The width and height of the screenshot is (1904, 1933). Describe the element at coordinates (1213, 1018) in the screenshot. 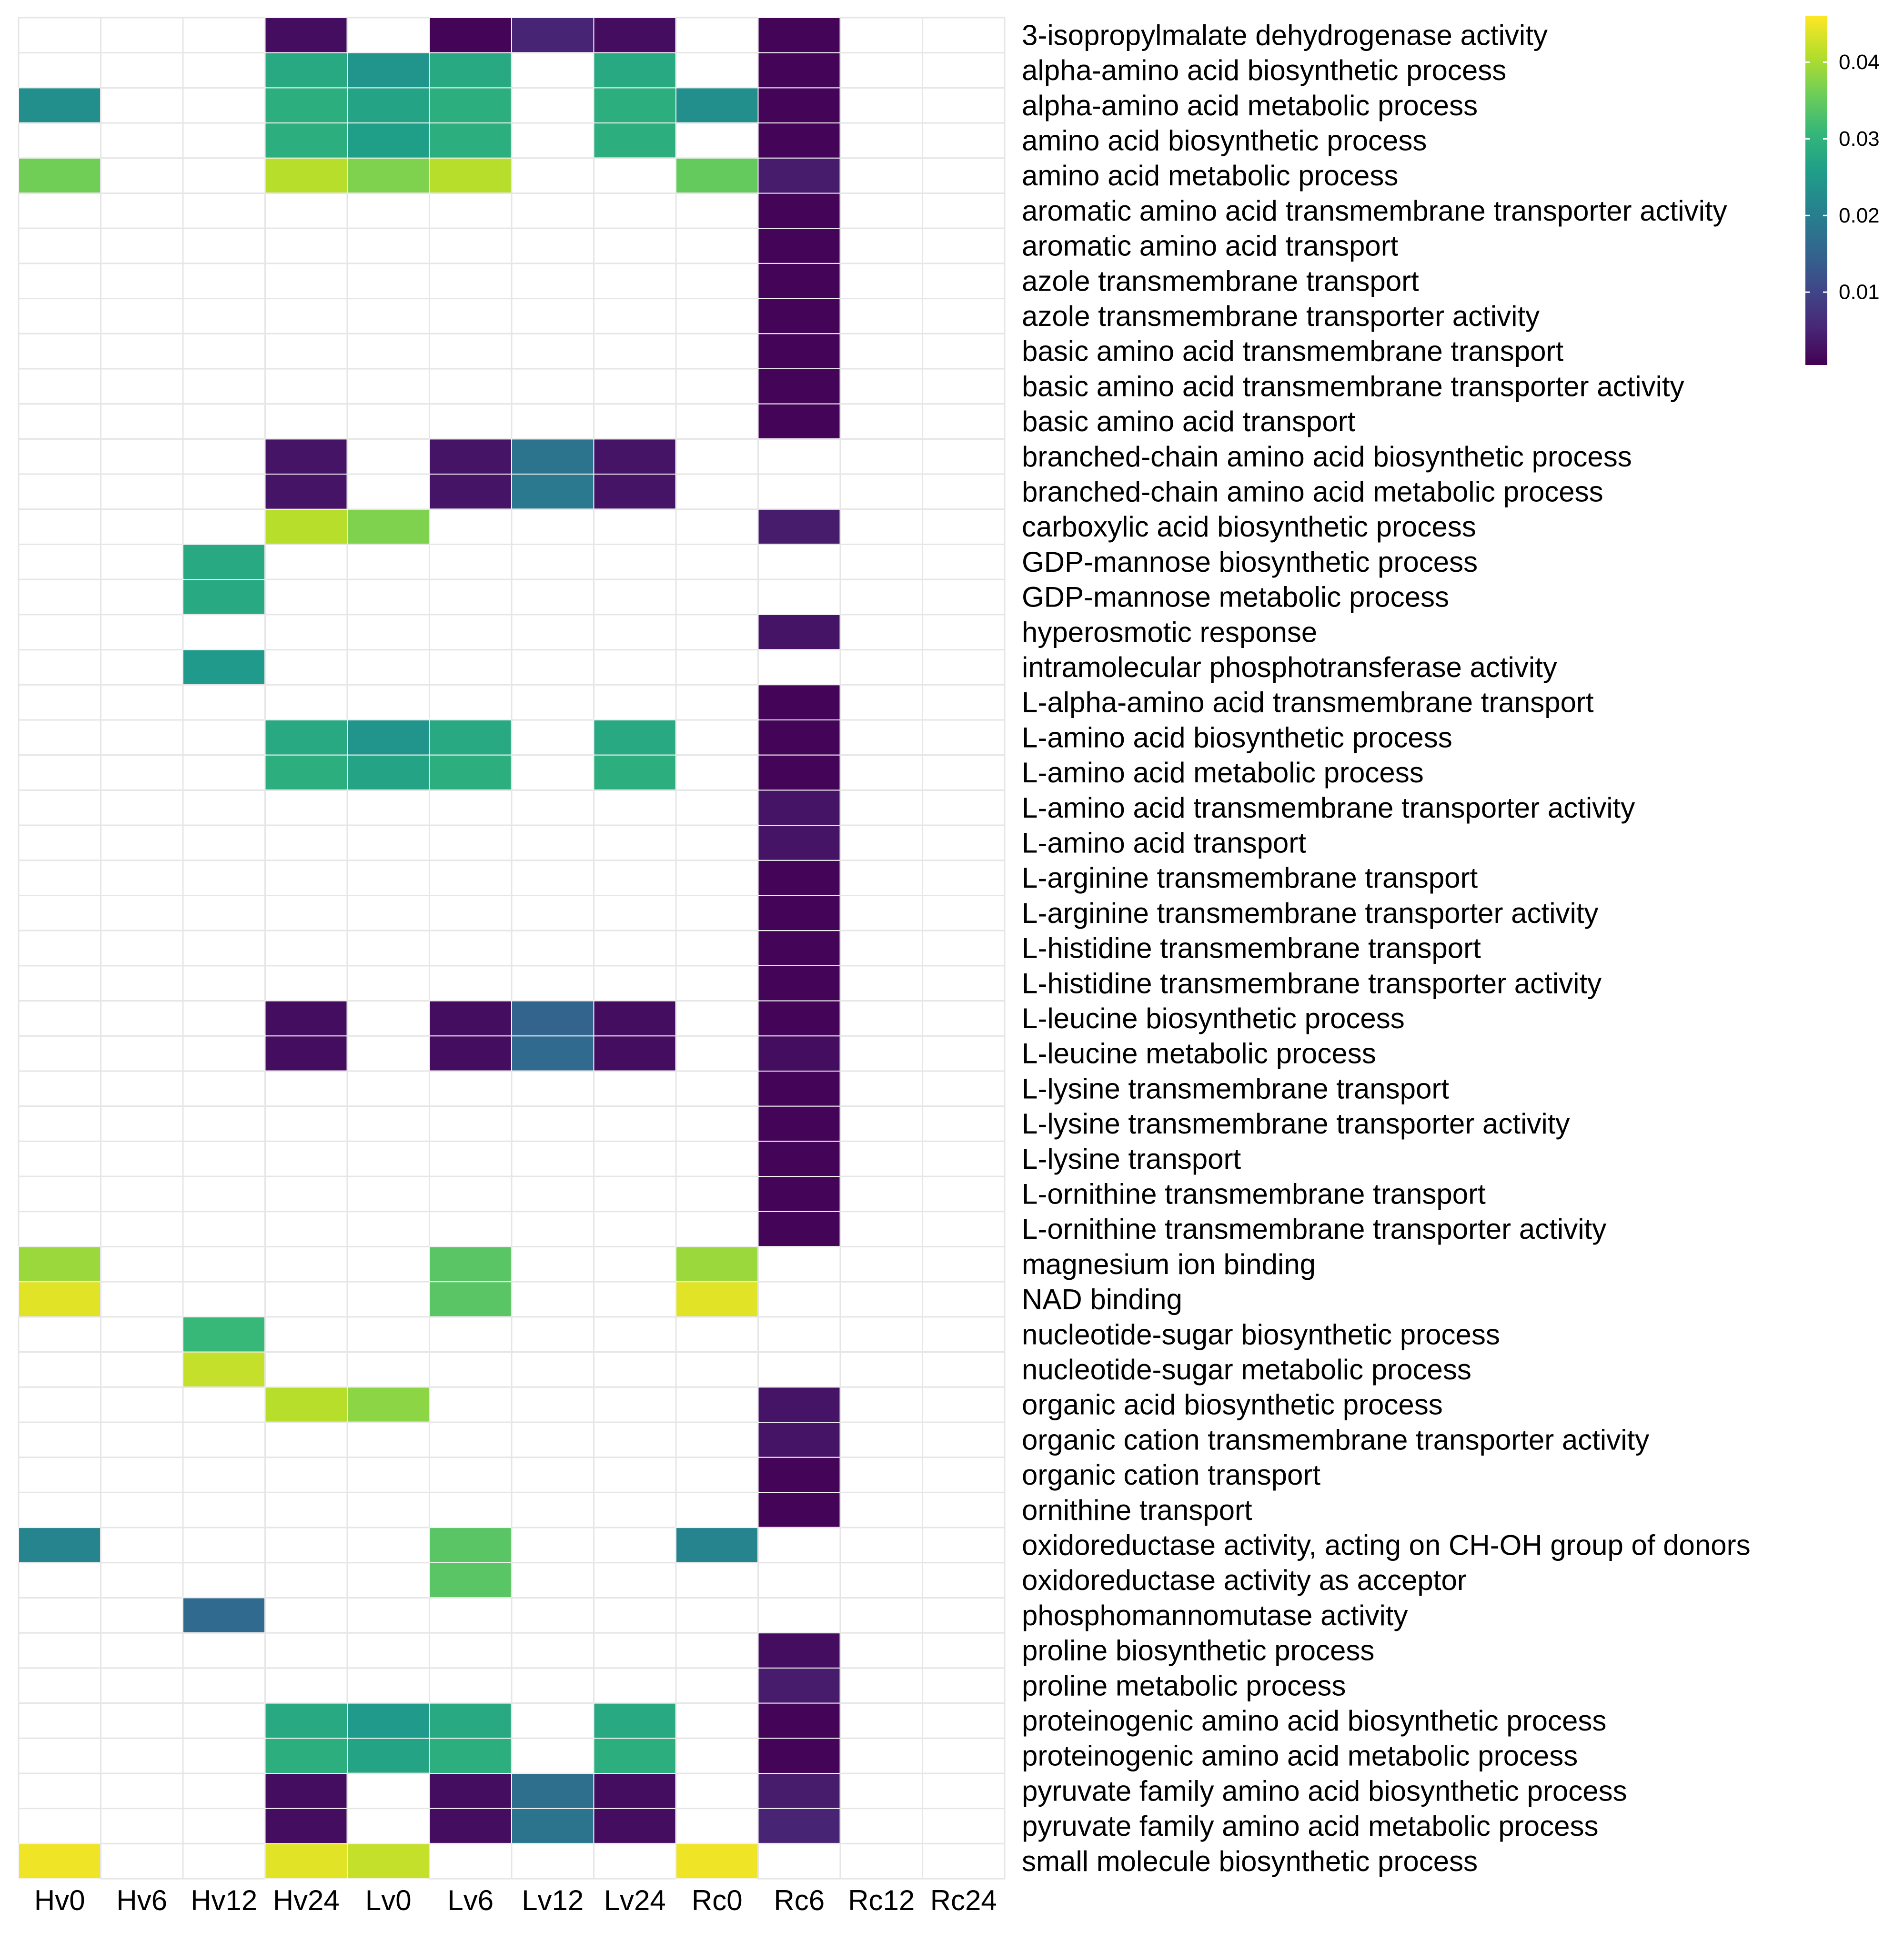

I see `row-label: L-leucine biosynthetic process` at that location.